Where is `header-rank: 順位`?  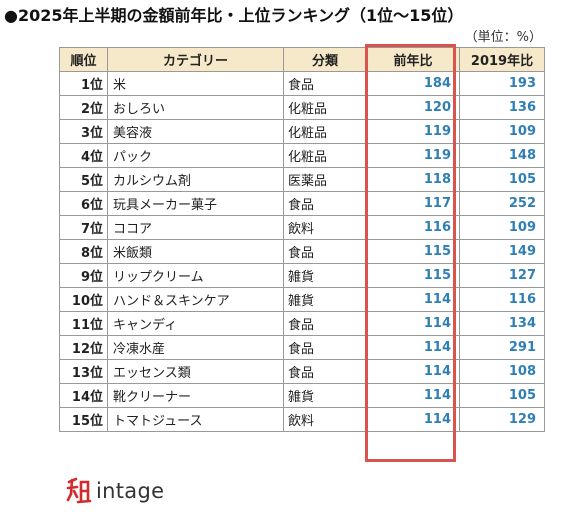 header-rank: 順位 is located at coordinates (83, 59).